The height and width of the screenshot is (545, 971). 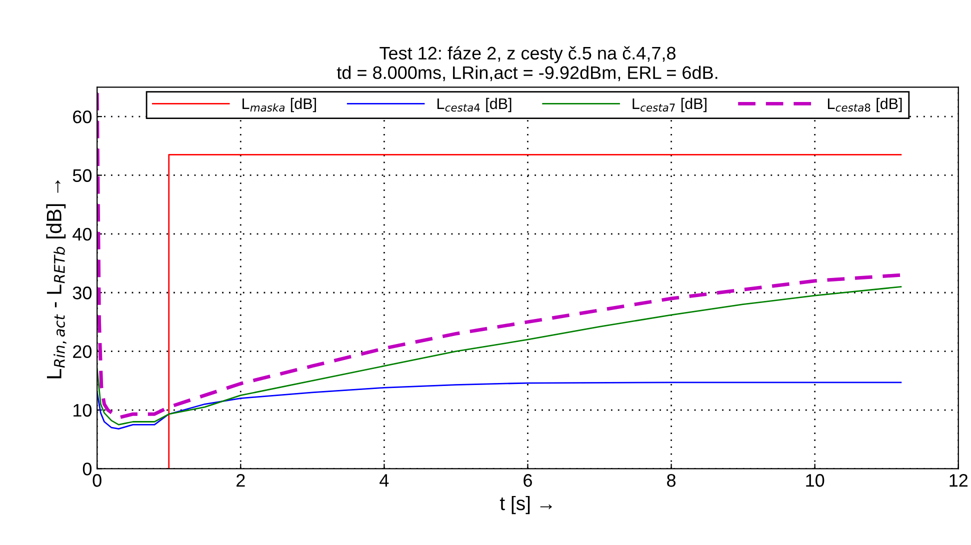 What do you see at coordinates (669, 105) in the screenshot?
I see `legend-label: L$_{cesta7}$ [dB]` at bounding box center [669, 105].